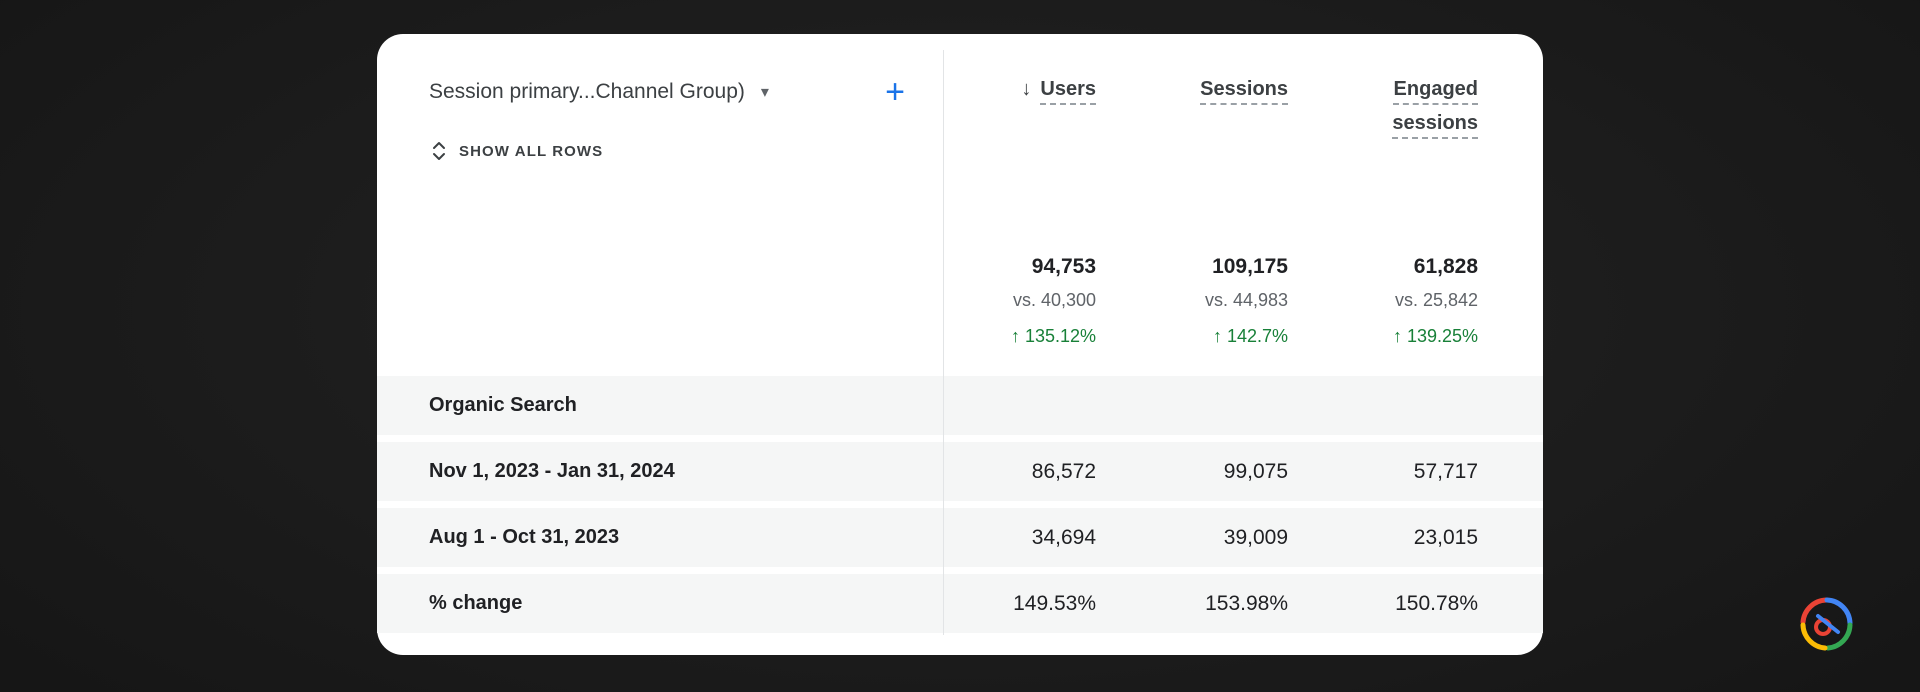 The width and height of the screenshot is (1920, 692). What do you see at coordinates (1054, 603) in the screenshot?
I see `cell-users: 149.53%` at bounding box center [1054, 603].